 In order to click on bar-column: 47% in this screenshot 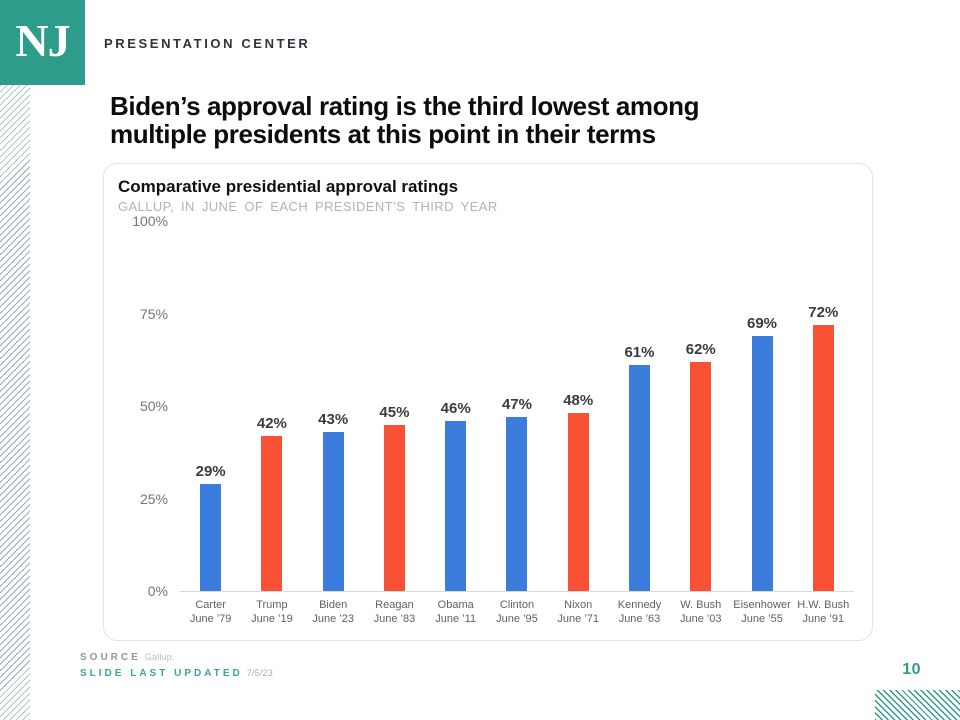, I will do `click(516, 493)`.